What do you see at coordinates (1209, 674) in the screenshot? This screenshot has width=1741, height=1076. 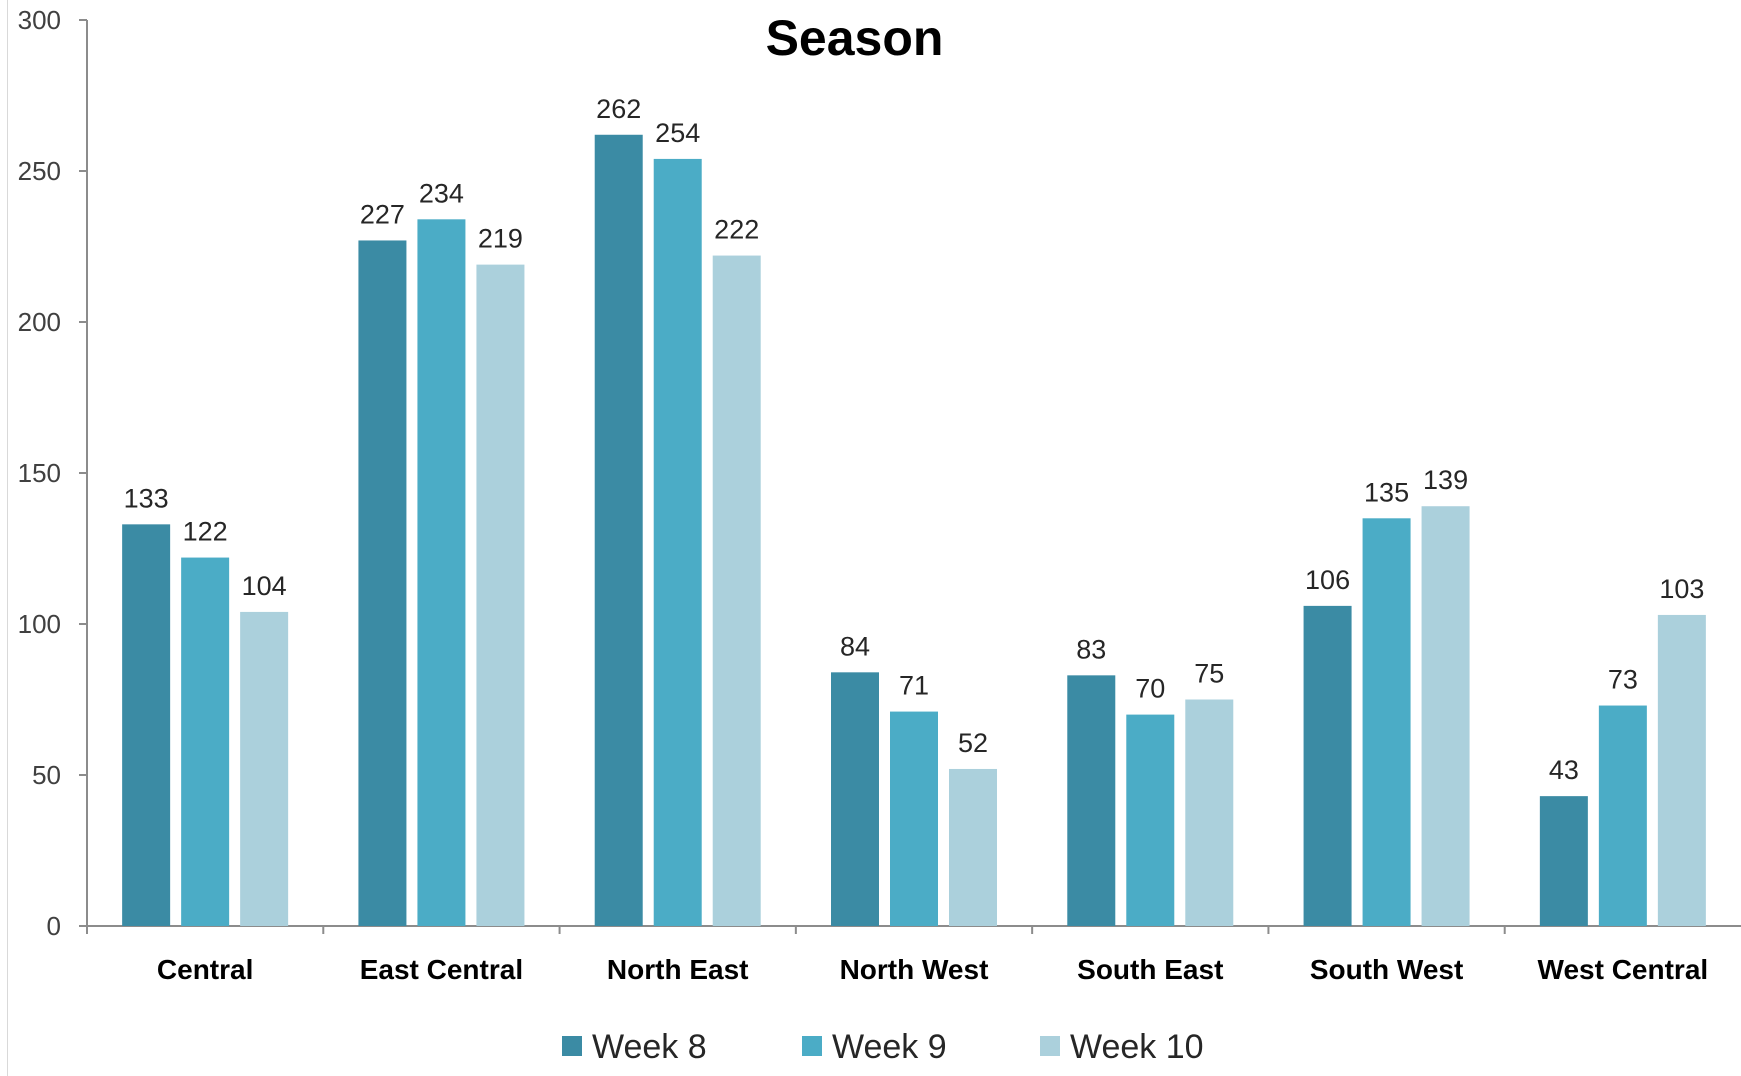 I see `data-label: 75` at bounding box center [1209, 674].